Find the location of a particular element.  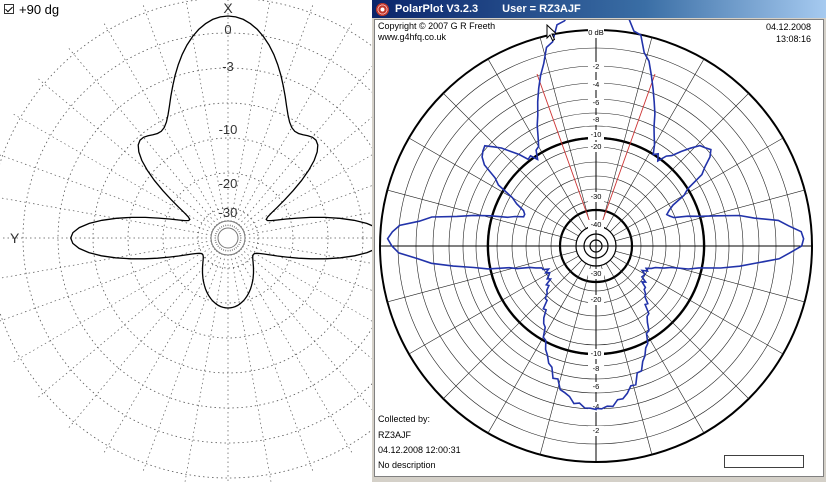

scale-label-lower: -4 is located at coordinates (596, 406).